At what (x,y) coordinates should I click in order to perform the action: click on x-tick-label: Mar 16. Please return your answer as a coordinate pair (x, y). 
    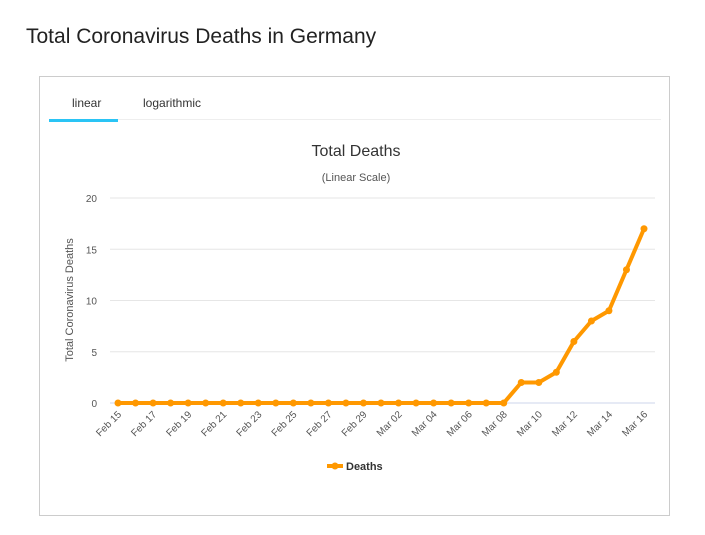
    Looking at the image, I should click on (635, 424).